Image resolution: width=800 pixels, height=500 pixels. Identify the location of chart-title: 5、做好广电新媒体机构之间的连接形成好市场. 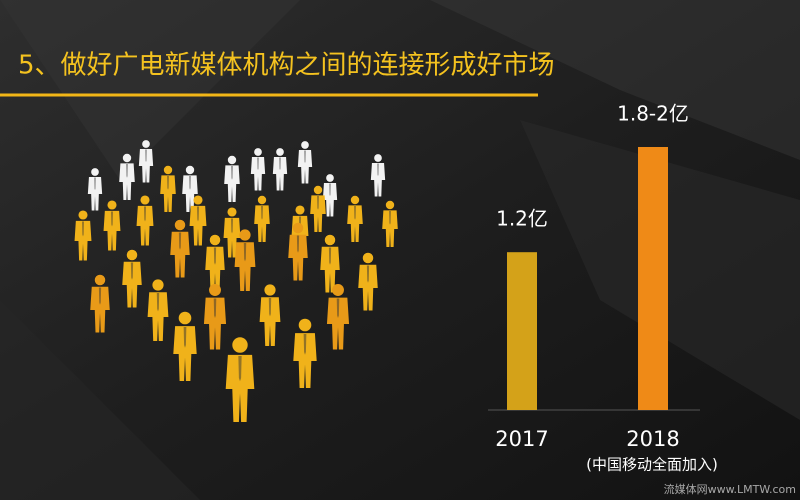
(286, 66).